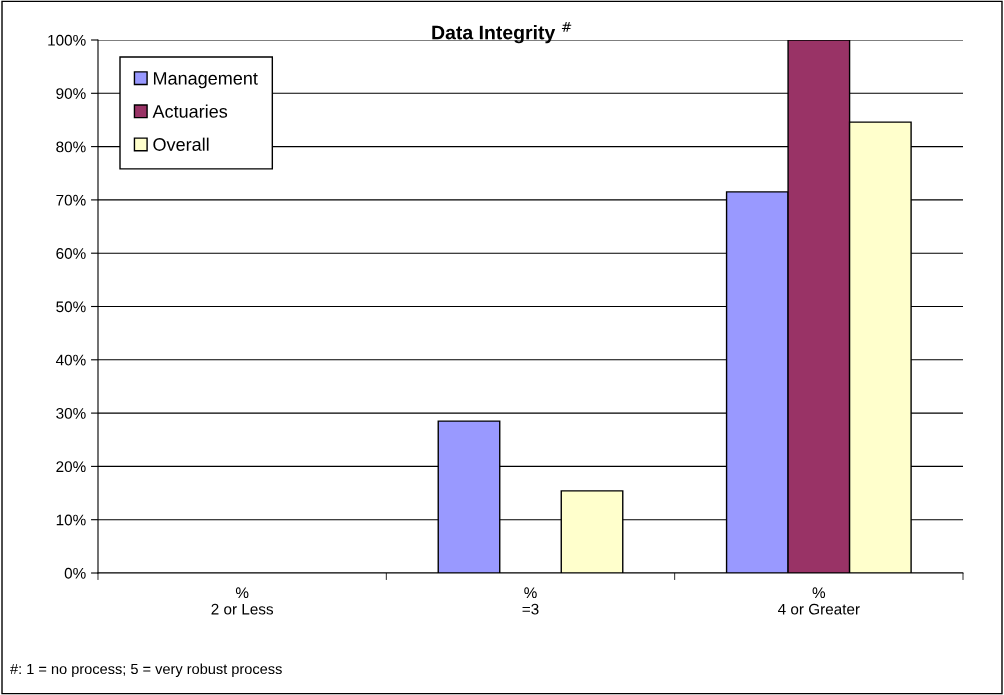 The image size is (1004, 695). I want to click on y-tick-label: 20%, so click(71, 467).